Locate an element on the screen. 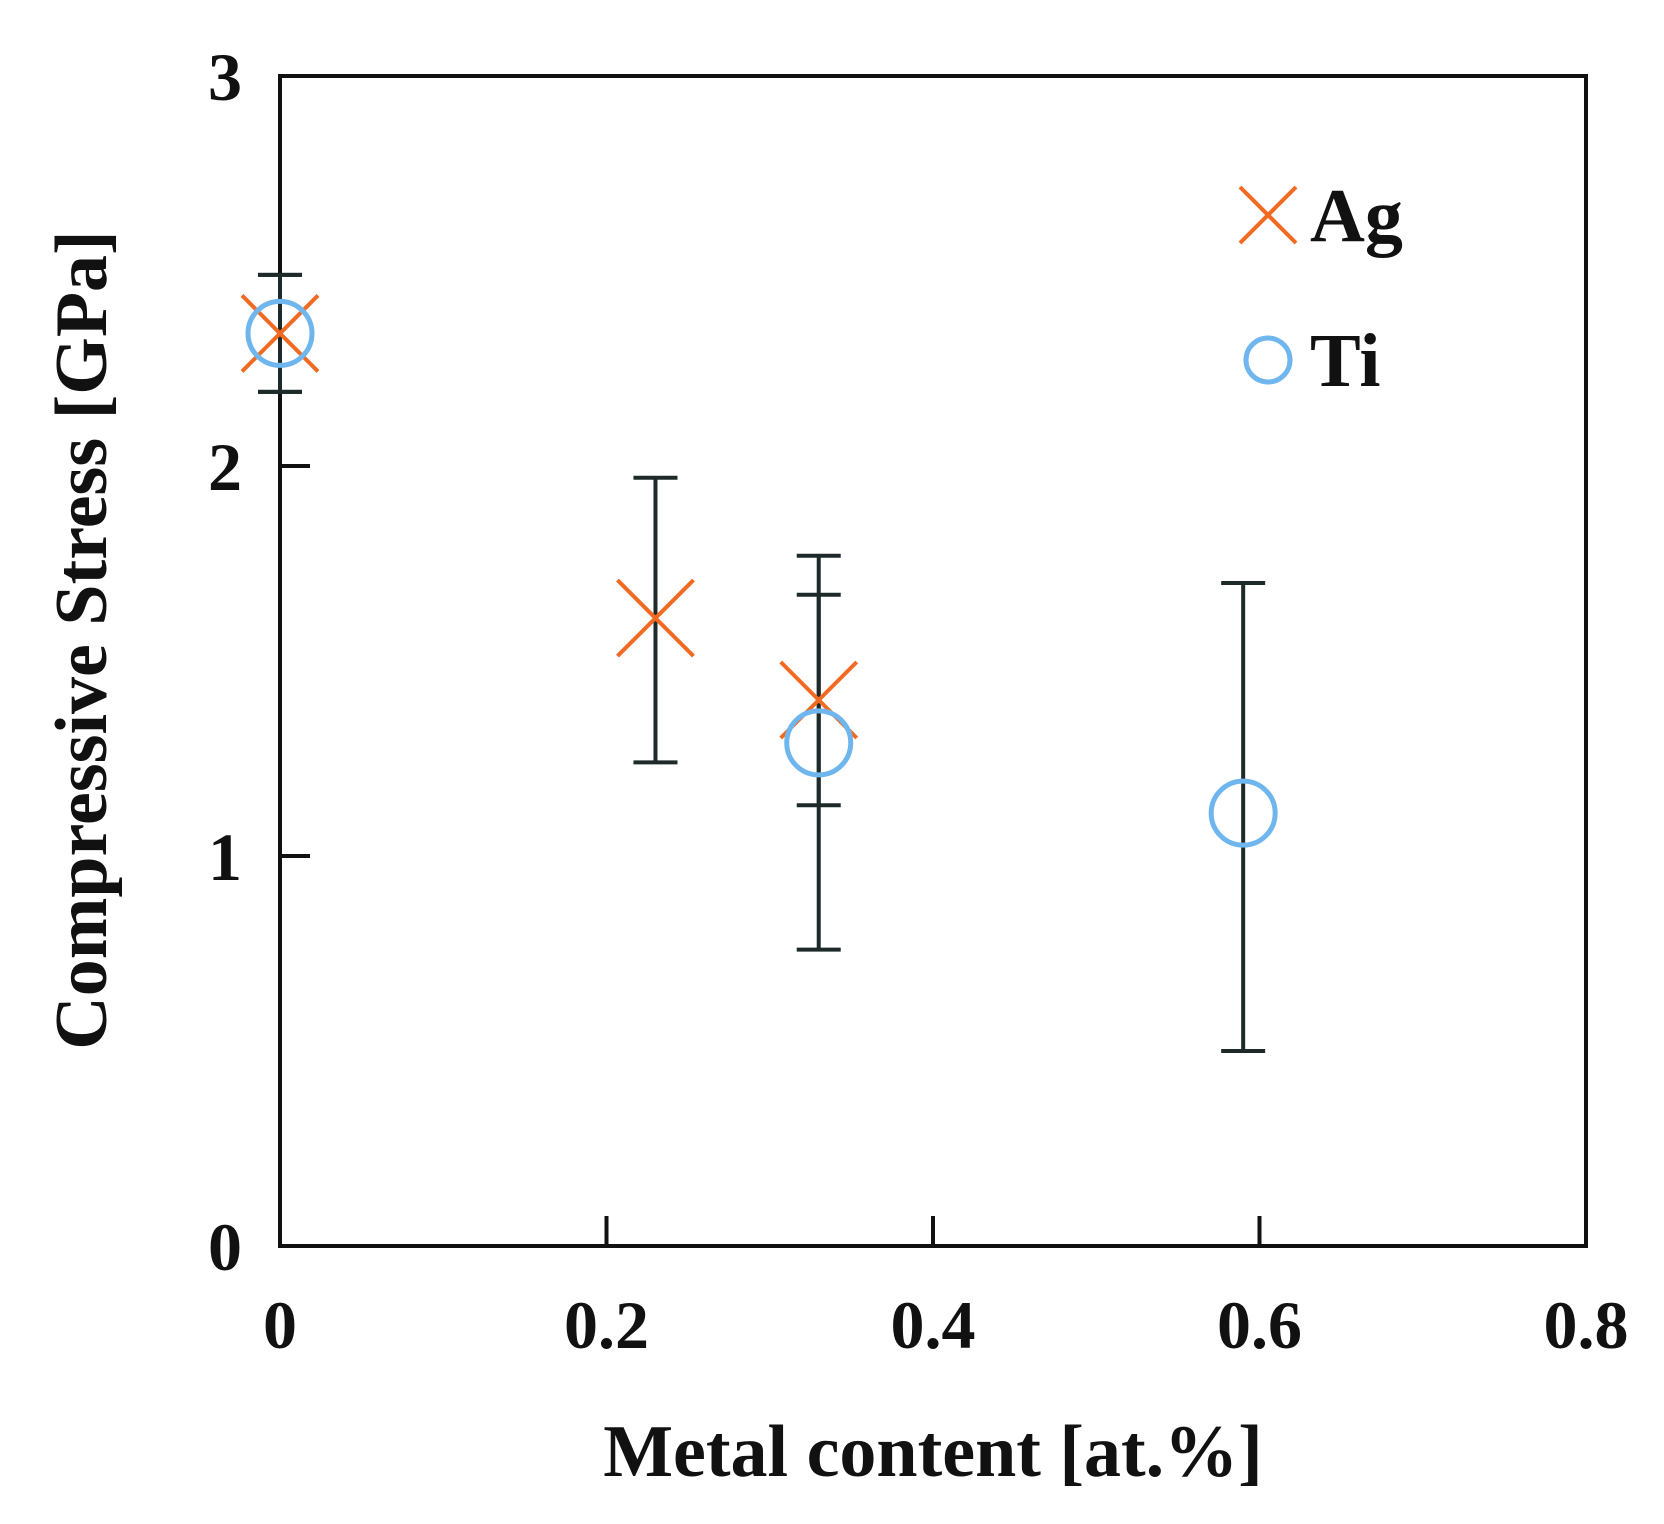 The height and width of the screenshot is (1524, 1664). y-tick-label: 2 is located at coordinates (225, 467).